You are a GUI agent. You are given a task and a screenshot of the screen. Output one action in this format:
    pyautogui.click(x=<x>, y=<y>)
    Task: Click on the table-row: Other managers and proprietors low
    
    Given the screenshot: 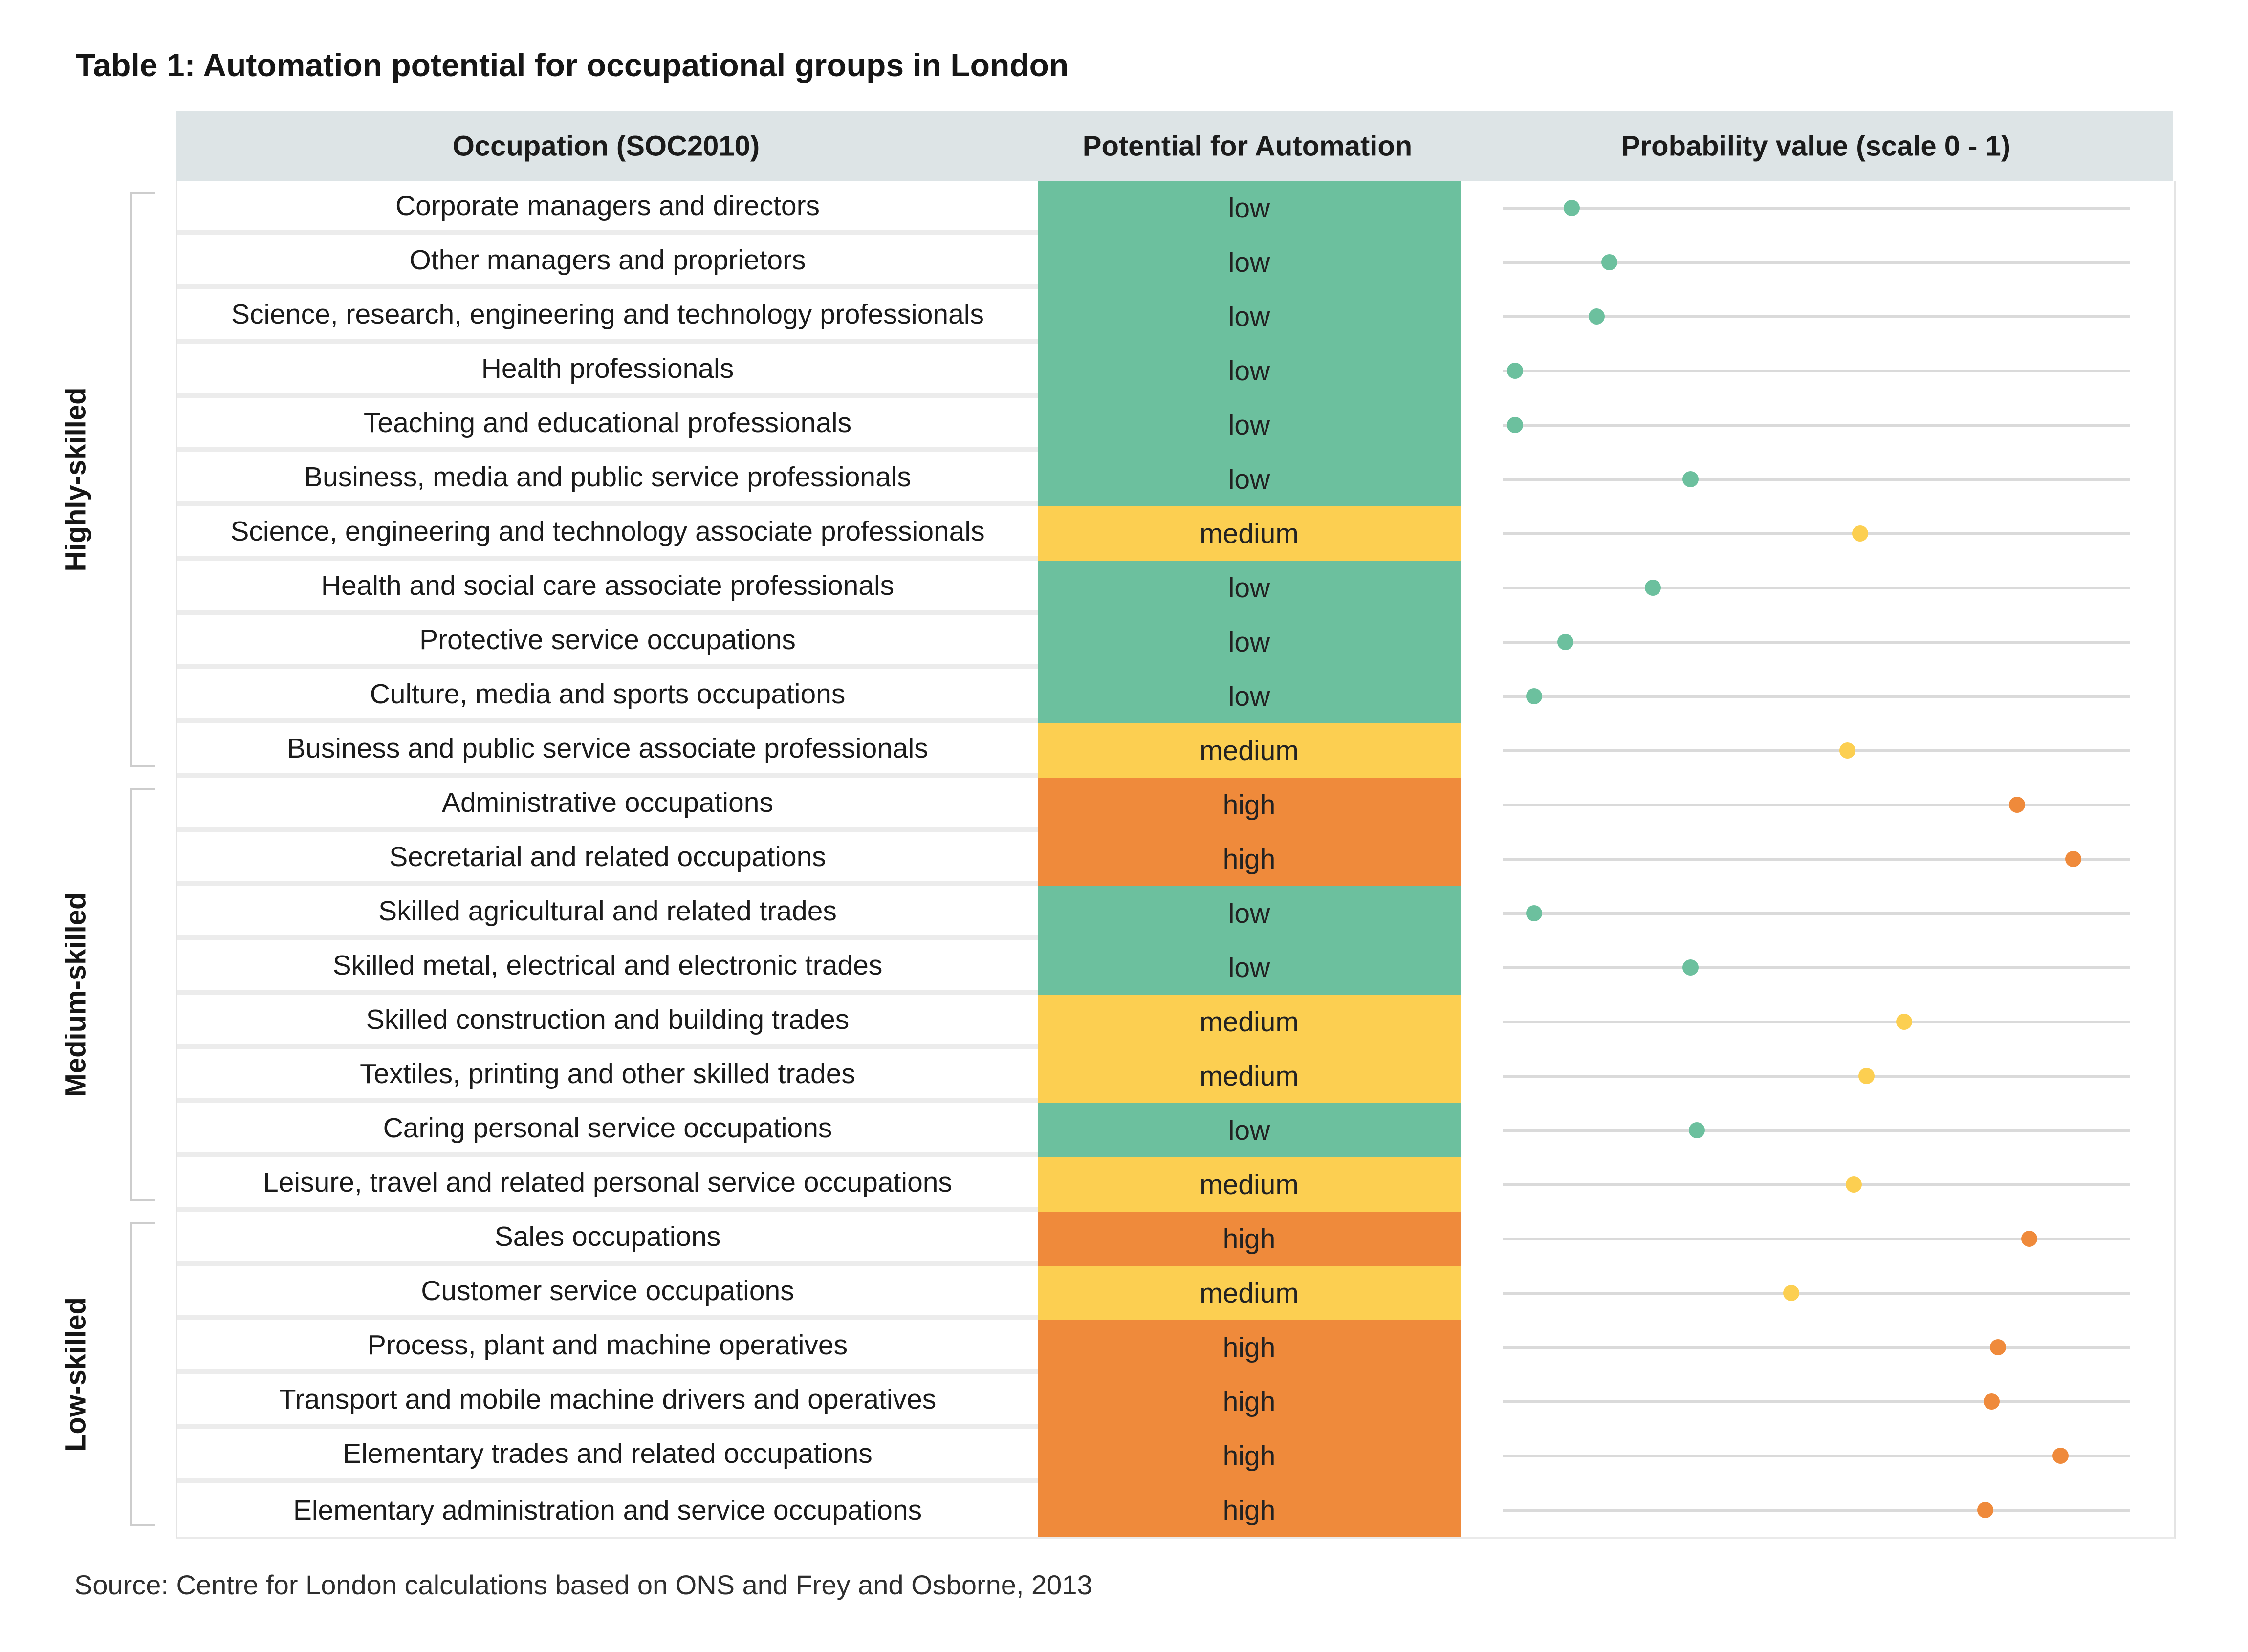 What is the action you would take?
    pyautogui.click(x=1175, y=262)
    